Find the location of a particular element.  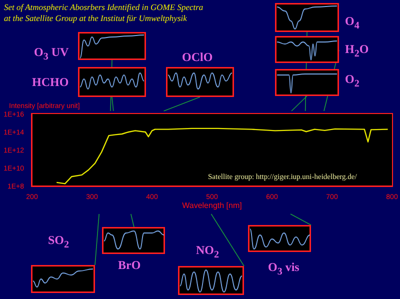

text: O$_{2}$ is located at coordinates (352, 81).